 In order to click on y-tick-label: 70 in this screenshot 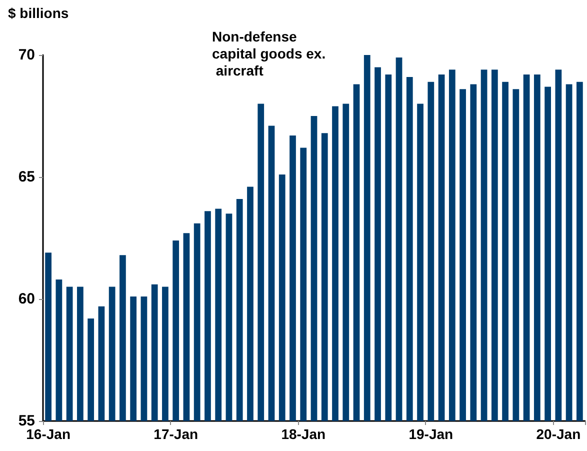, I will do `click(26, 55)`.